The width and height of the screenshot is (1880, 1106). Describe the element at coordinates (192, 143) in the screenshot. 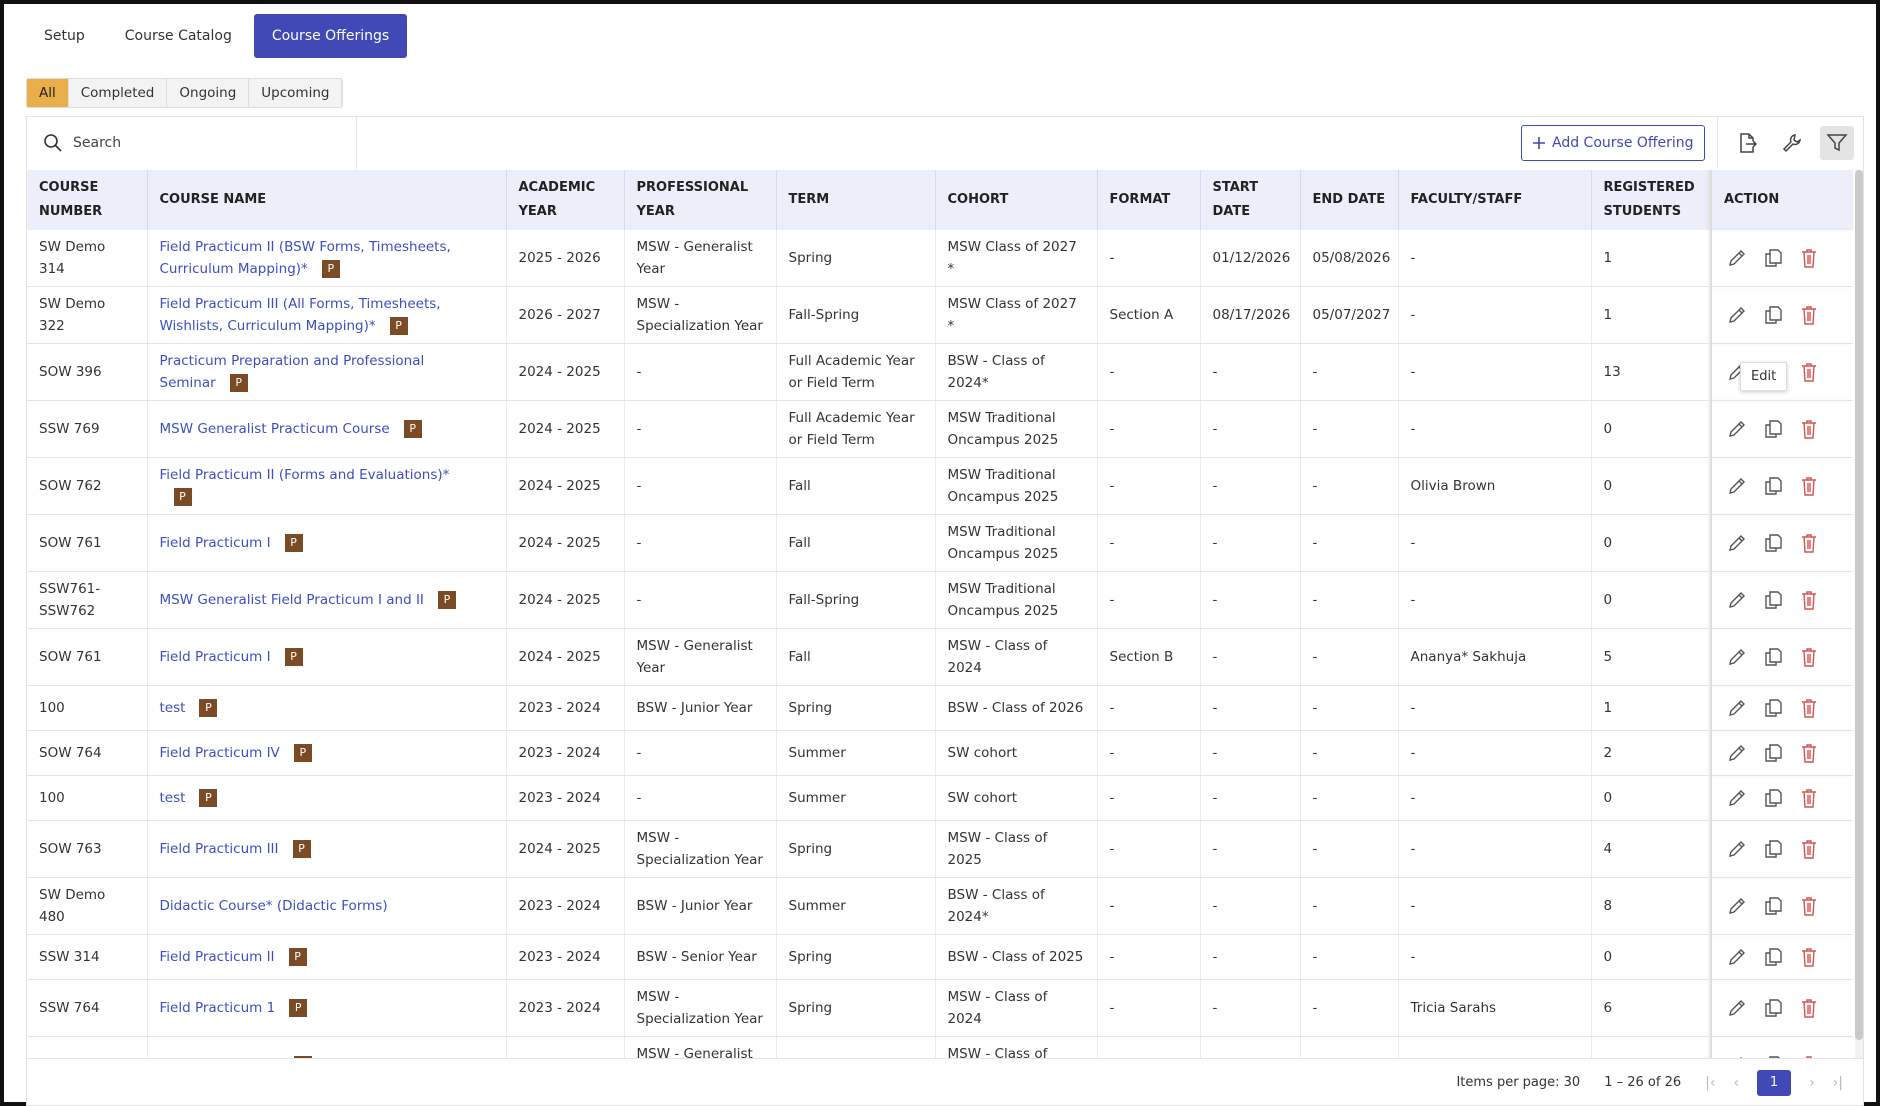

I see `search-box: Search` at that location.